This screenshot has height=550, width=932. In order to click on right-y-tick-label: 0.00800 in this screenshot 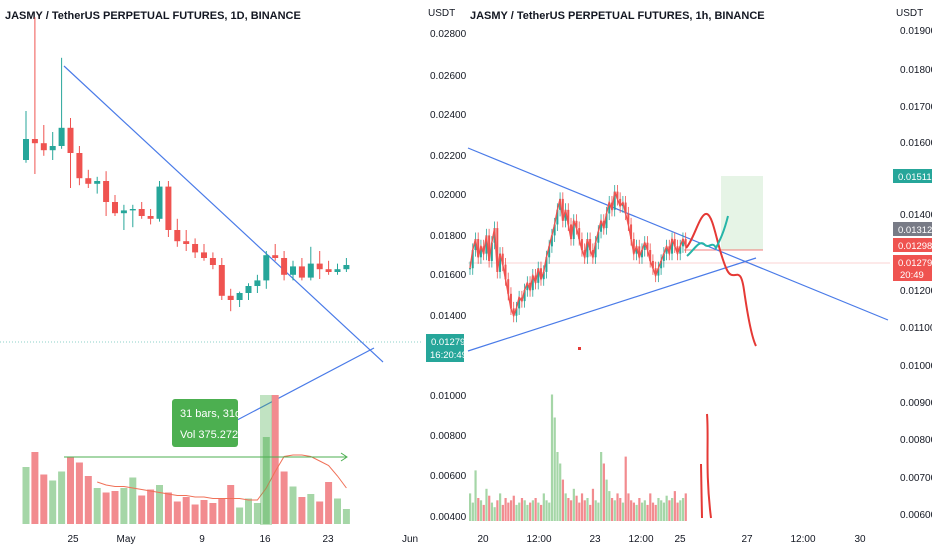, I will do `click(916, 440)`.